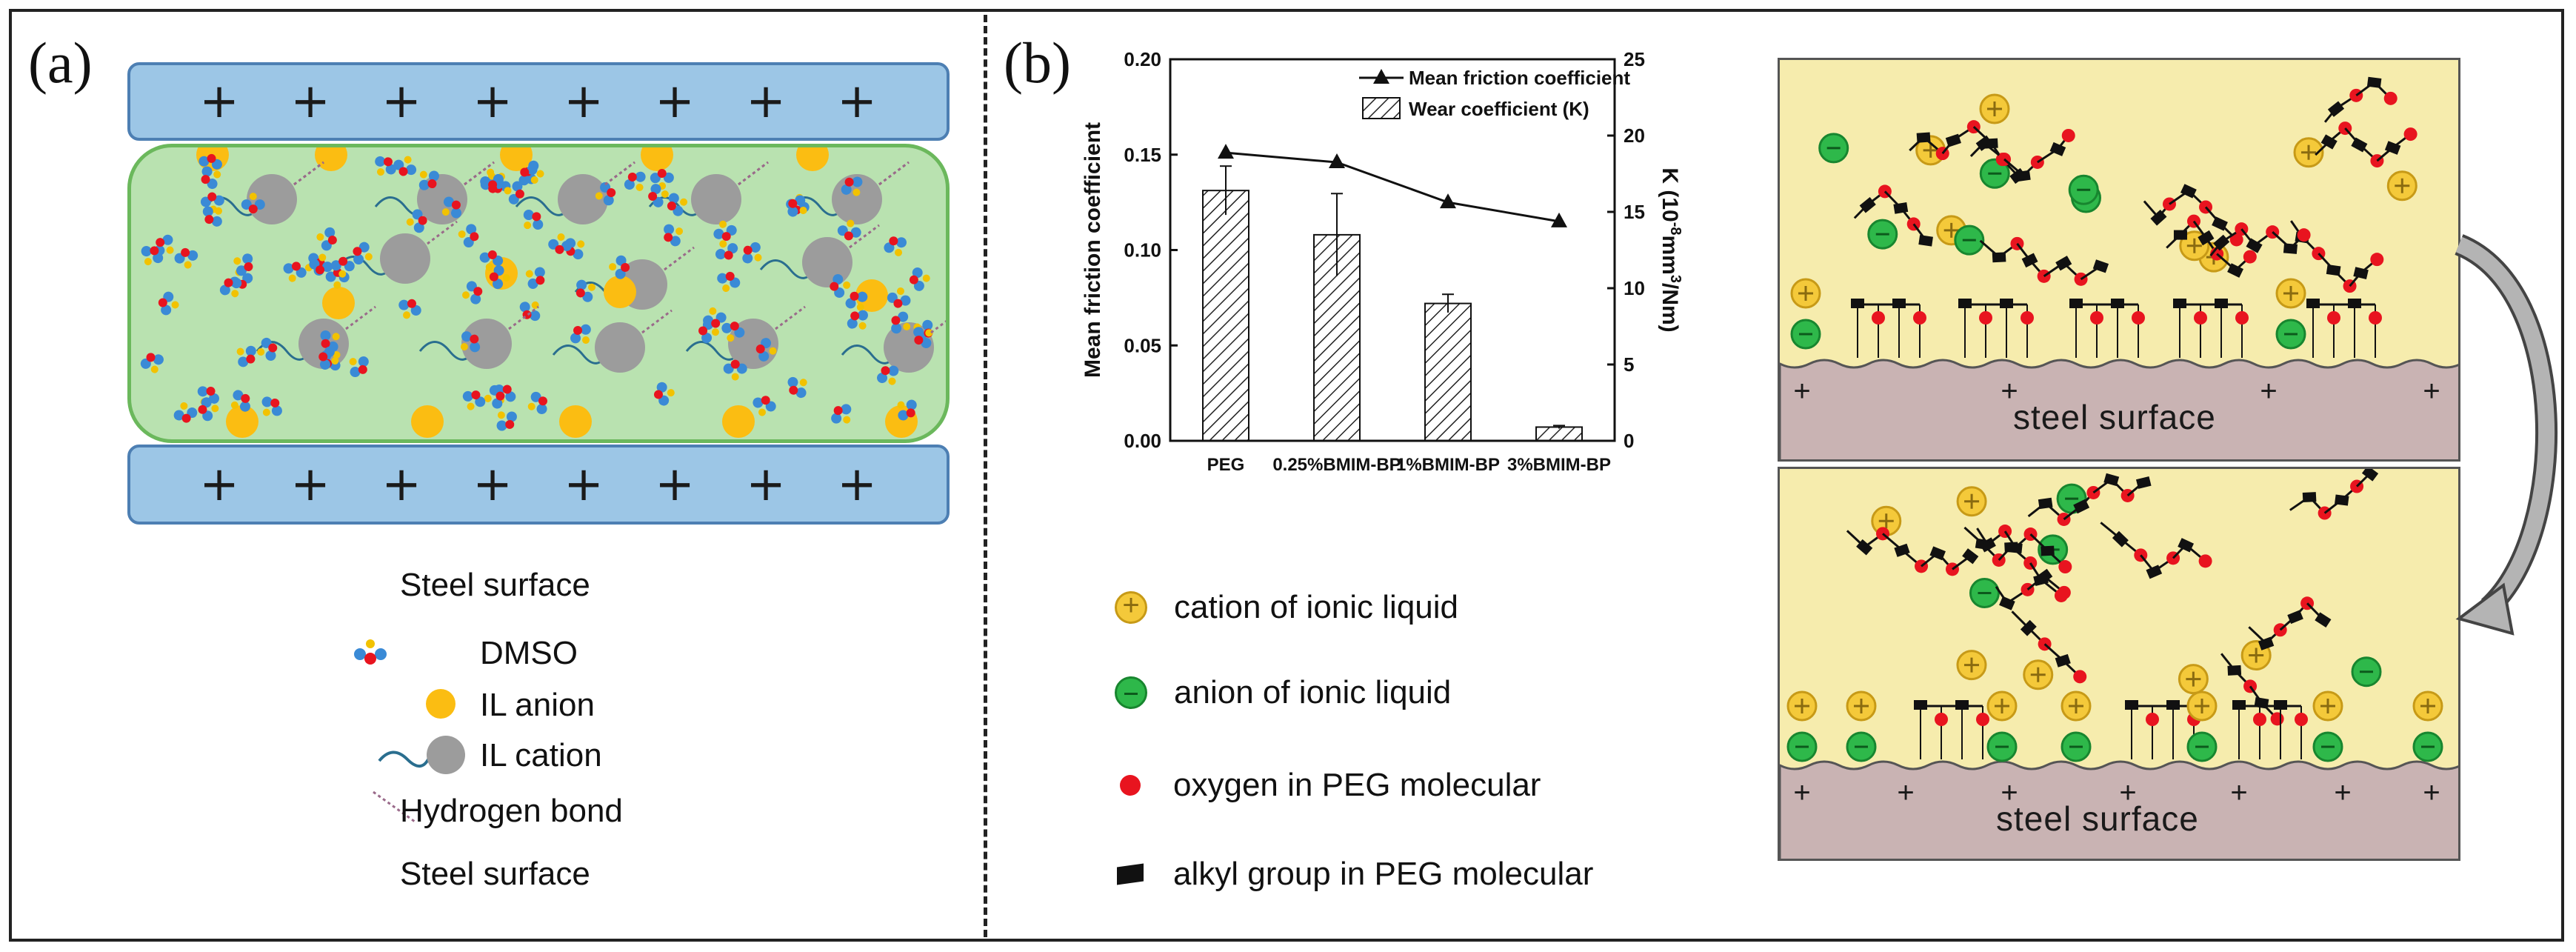  Describe the element at coordinates (1142, 251) in the screenshot. I see `y-tick-label: 0.10` at that location.